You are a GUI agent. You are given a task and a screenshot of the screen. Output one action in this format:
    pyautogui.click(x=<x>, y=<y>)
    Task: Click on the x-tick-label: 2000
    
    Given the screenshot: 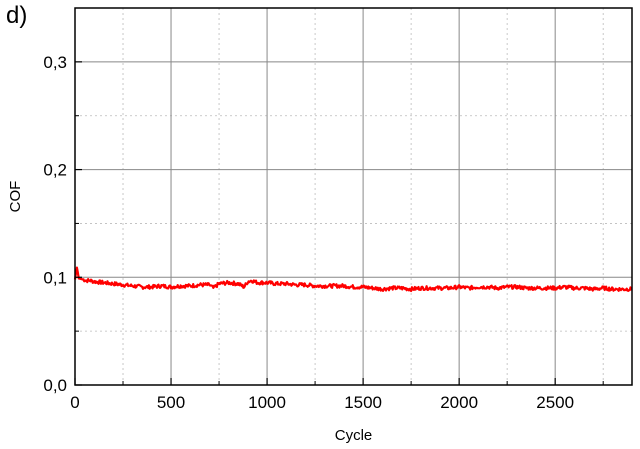 What is the action you would take?
    pyautogui.click(x=459, y=402)
    